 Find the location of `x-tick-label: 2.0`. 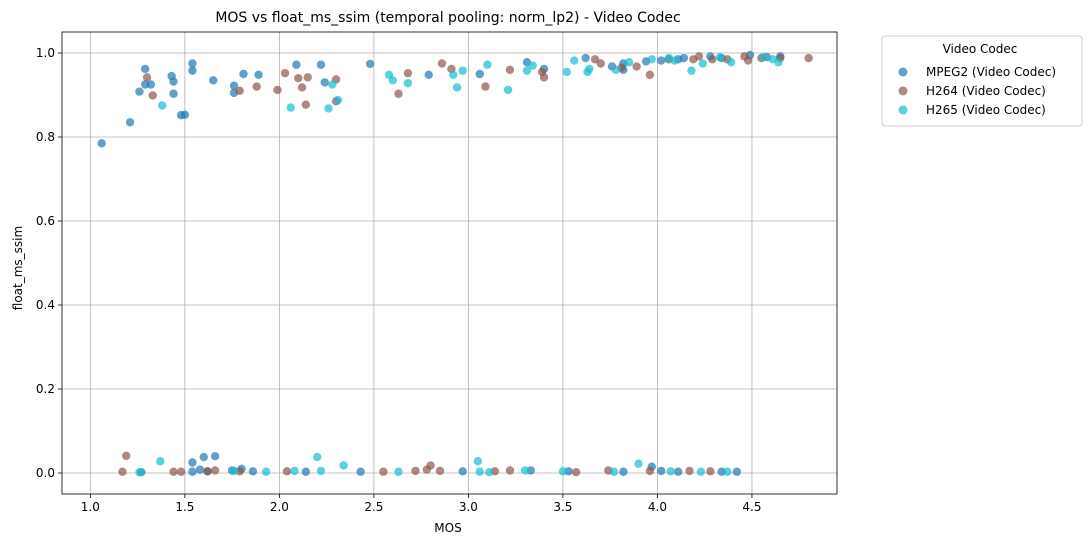

x-tick-label: 2.0 is located at coordinates (279, 507).